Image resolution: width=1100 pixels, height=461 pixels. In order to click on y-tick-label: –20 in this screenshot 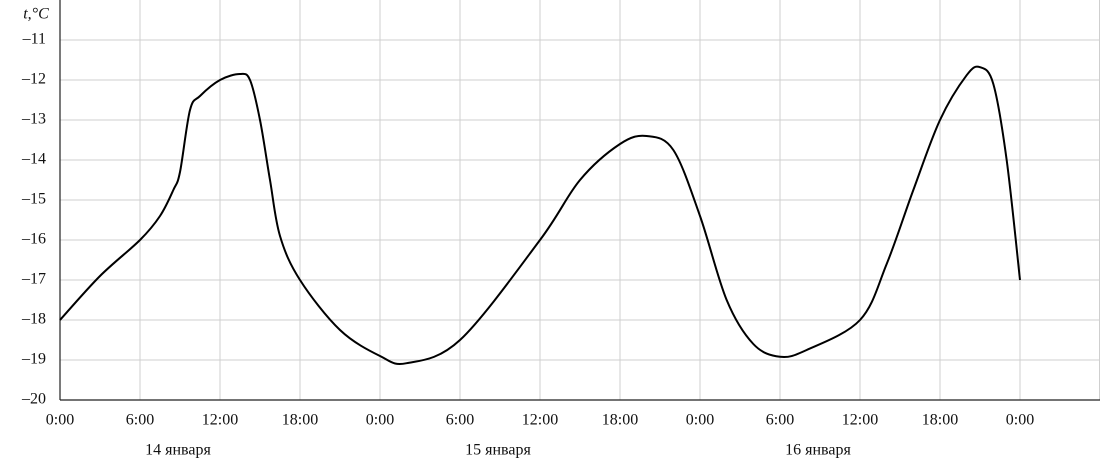, I will do `click(33, 399)`.